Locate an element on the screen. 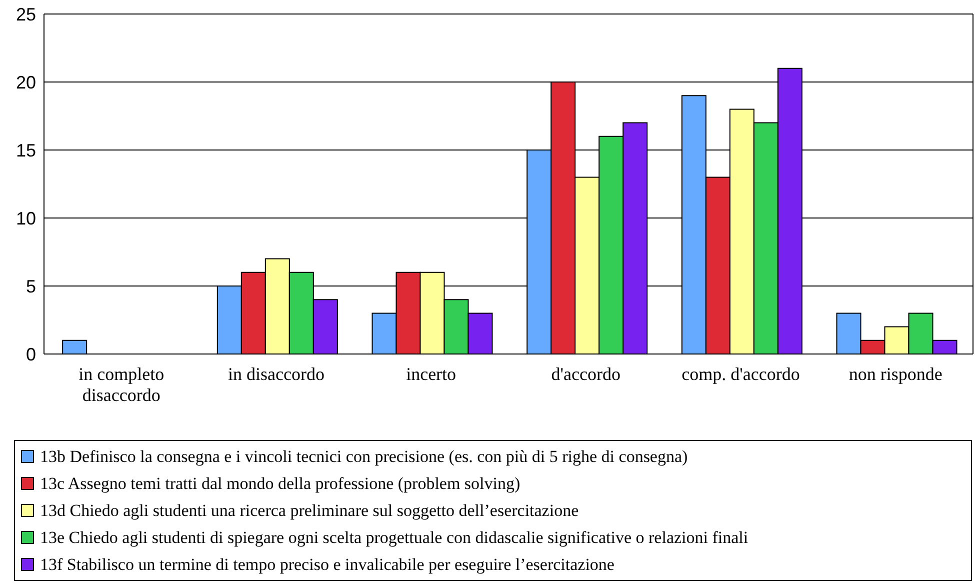 Image resolution: width=975 pixels, height=588 pixels. y-tick-label: 0 is located at coordinates (31, 354).